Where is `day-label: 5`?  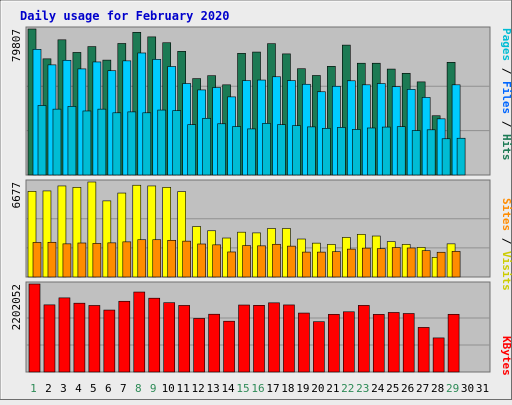 day-label: 5 is located at coordinates (93, 388).